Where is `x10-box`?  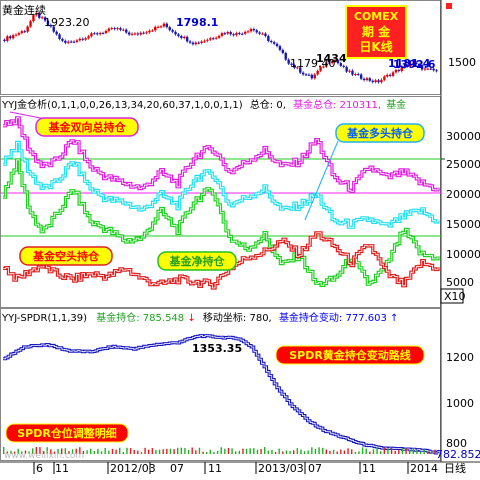
x10-box is located at coordinates (452, 296).